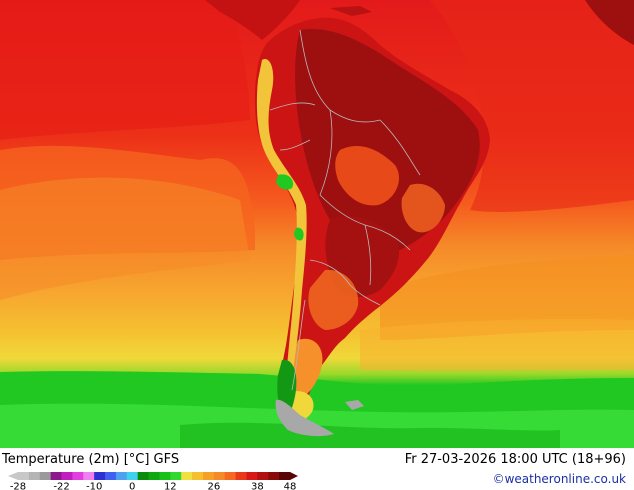 This screenshot has height=490, width=634. Describe the element at coordinates (423, 208) in the screenshot. I see `highlands-orange-patch` at that location.